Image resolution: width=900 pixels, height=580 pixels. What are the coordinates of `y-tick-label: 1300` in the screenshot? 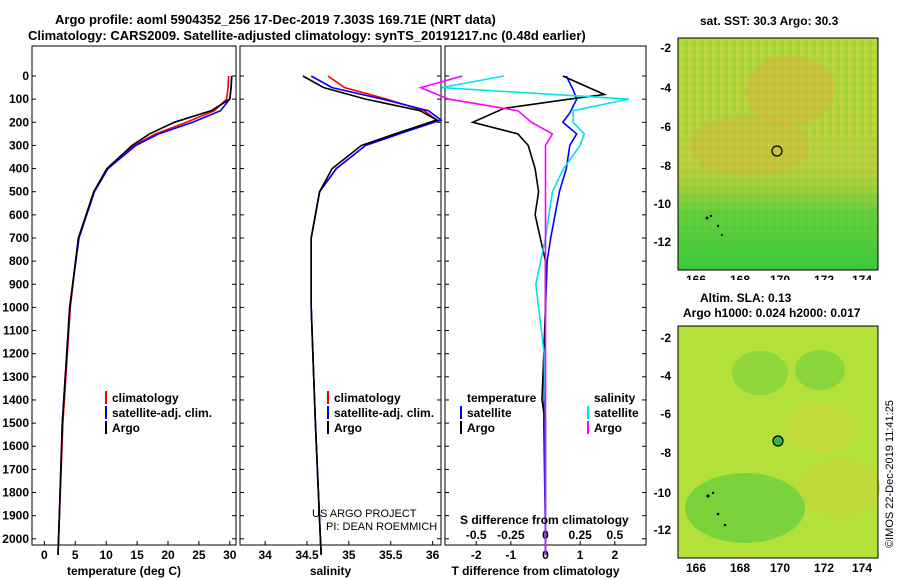 It's located at (15, 377).